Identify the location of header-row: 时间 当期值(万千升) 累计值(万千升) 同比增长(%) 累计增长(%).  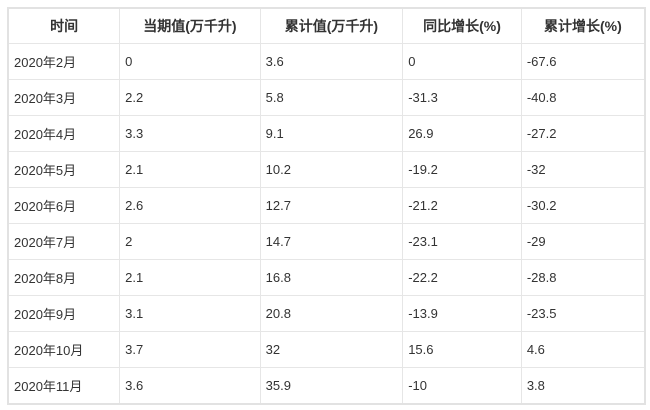
(326, 25).